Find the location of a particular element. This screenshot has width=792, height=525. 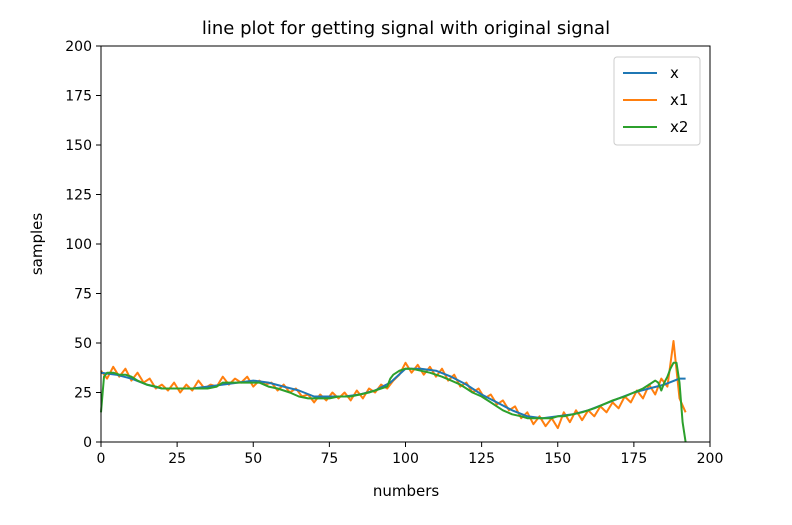

series-line-x1 is located at coordinates (393, 385).